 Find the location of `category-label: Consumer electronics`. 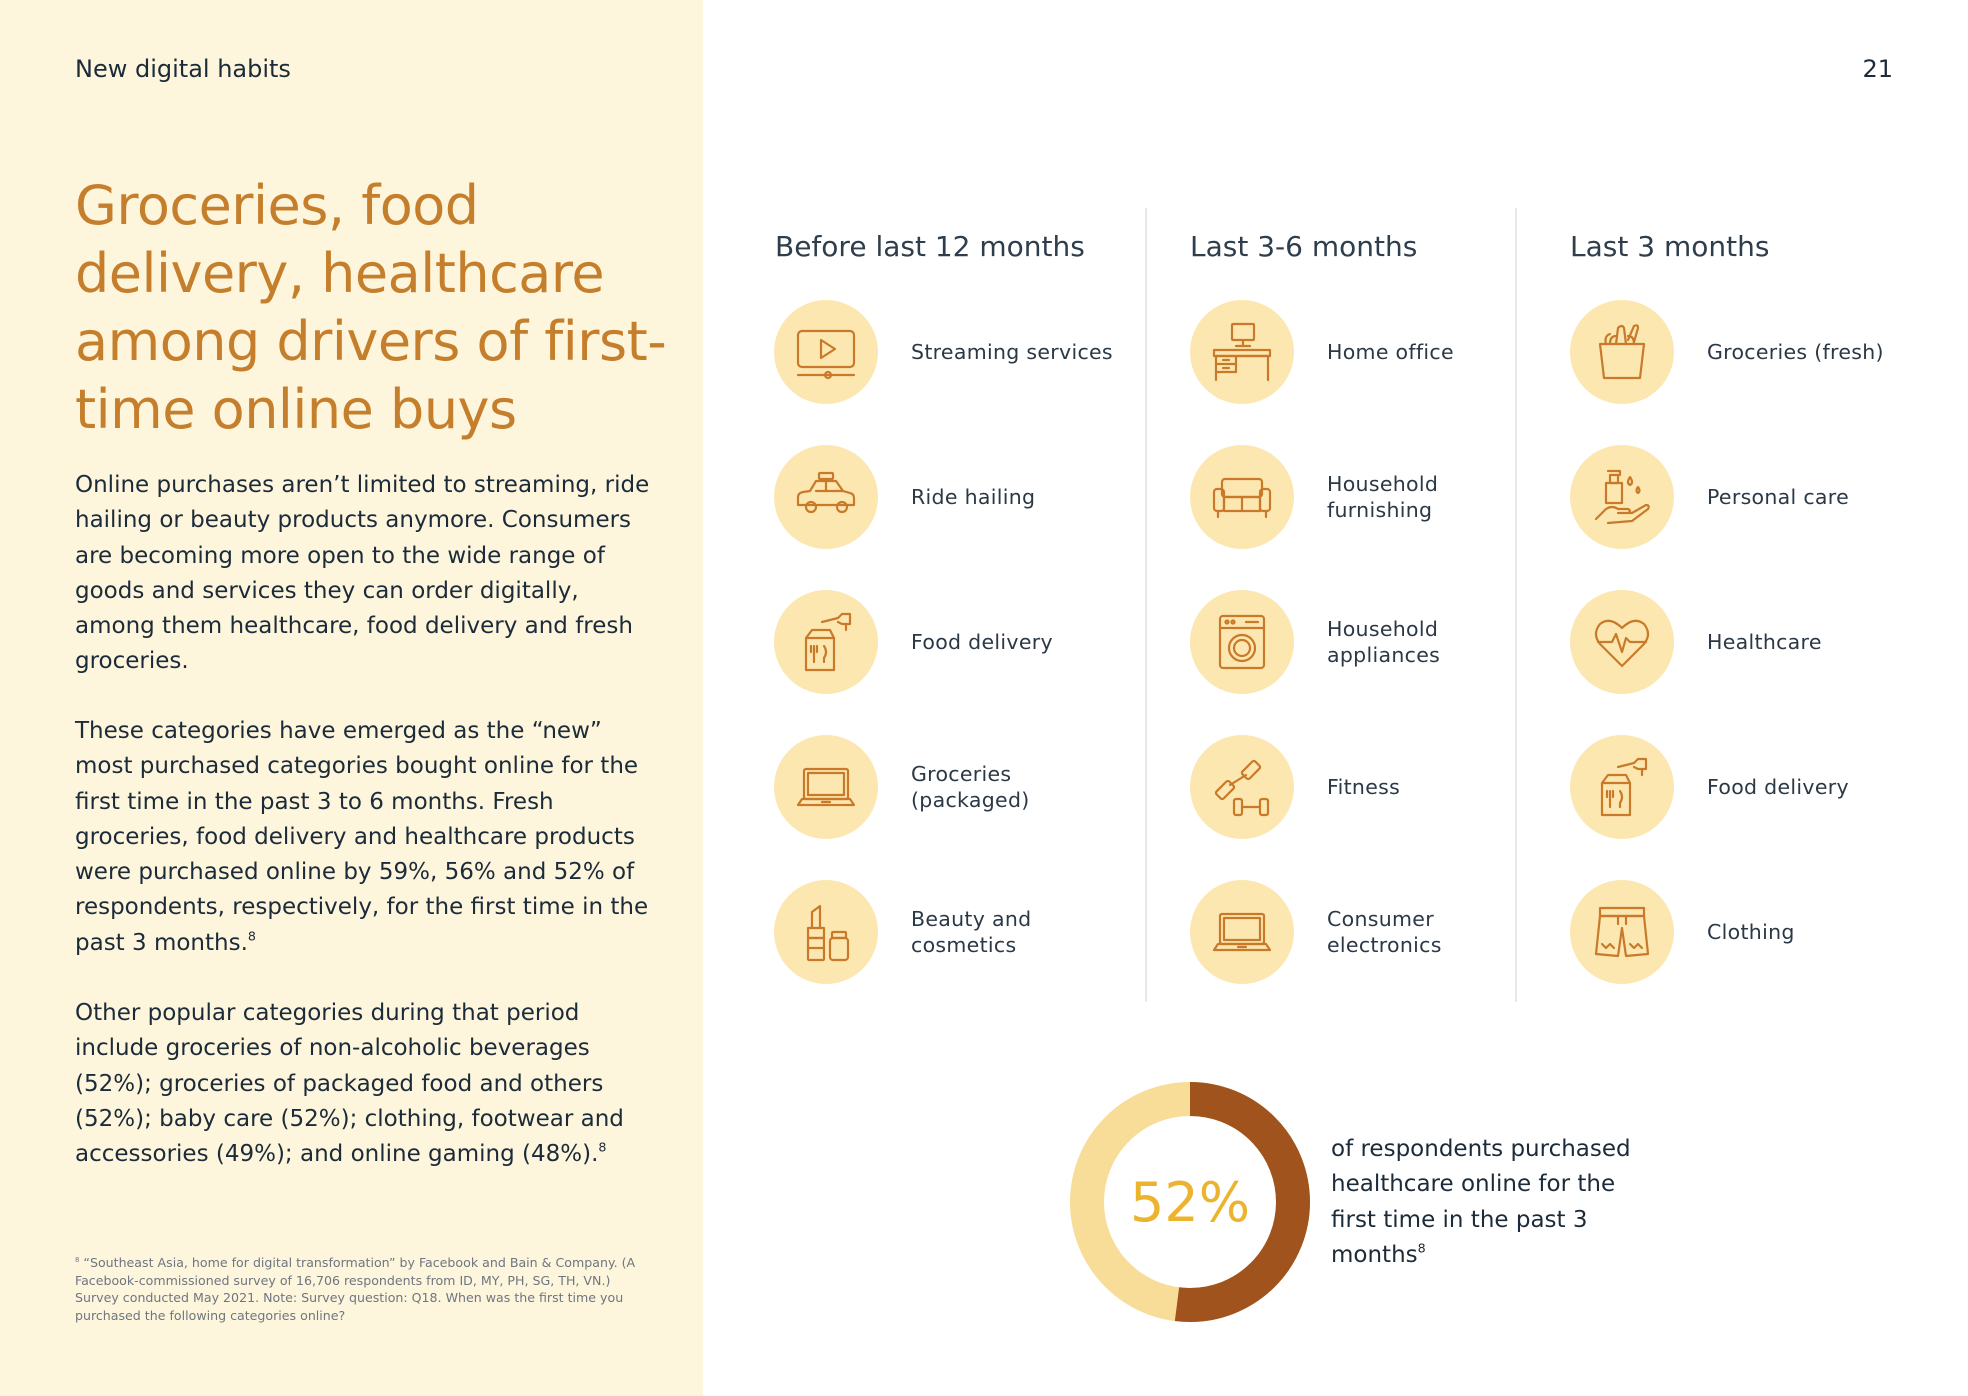

category-label: Consumer electronics is located at coordinates (1384, 932).